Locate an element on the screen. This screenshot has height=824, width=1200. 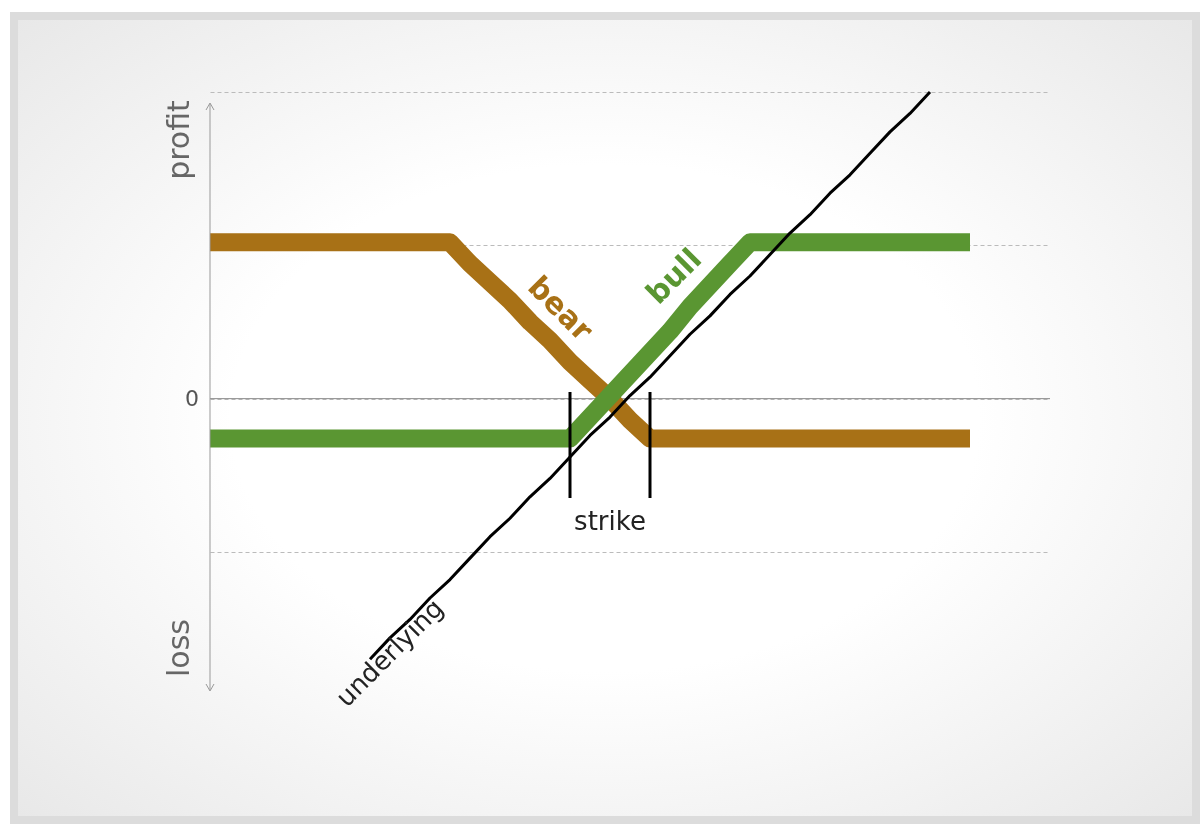
ref-line-label: 0 is located at coordinates (192, 398).